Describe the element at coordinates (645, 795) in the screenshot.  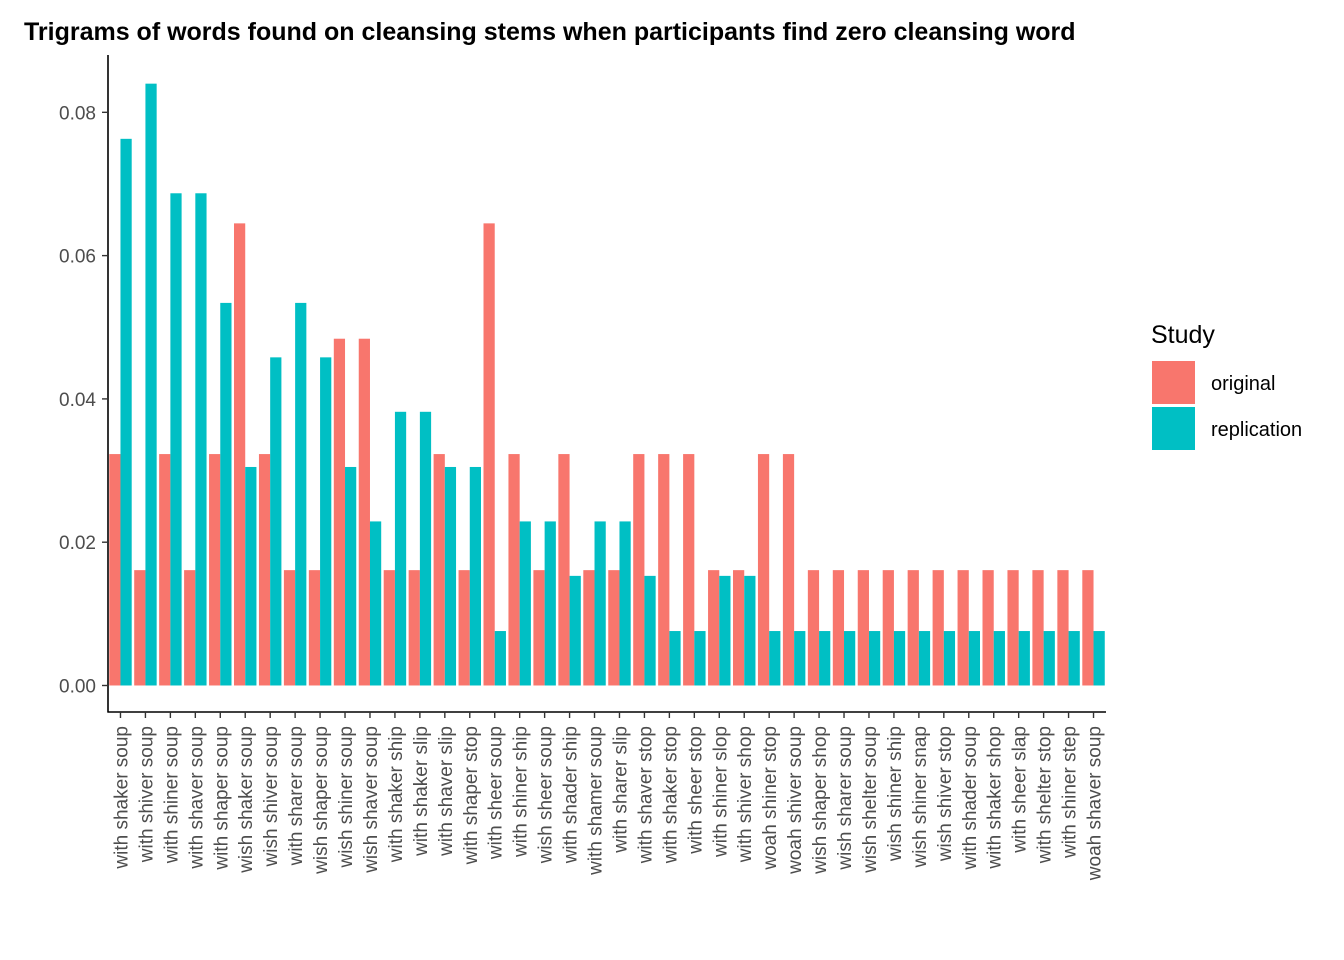
I see `x-tick-label: with shaver stop` at that location.